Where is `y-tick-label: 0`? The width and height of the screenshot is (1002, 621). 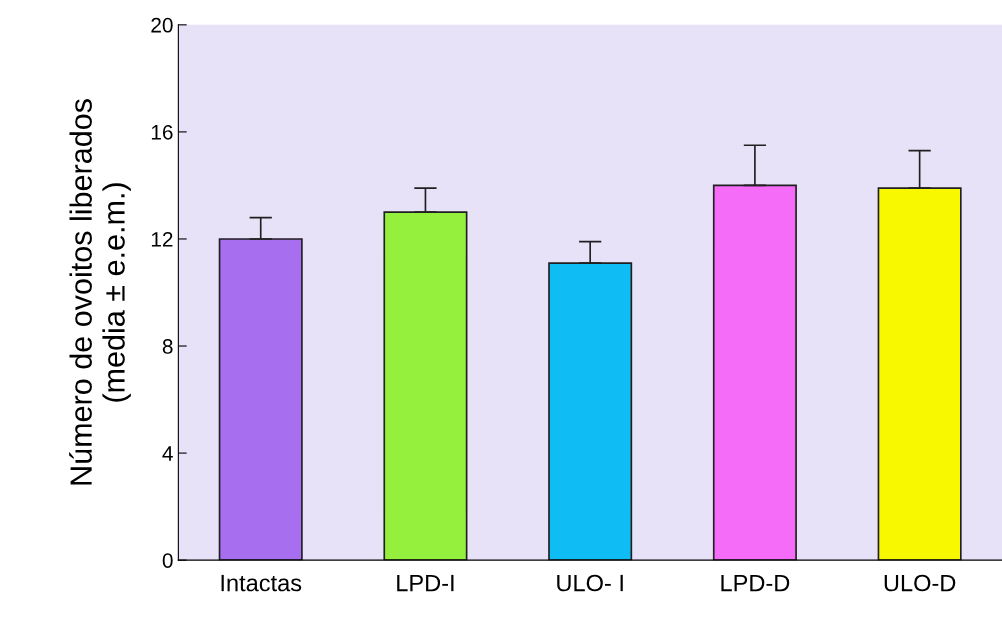 y-tick-label: 0 is located at coordinates (167, 560).